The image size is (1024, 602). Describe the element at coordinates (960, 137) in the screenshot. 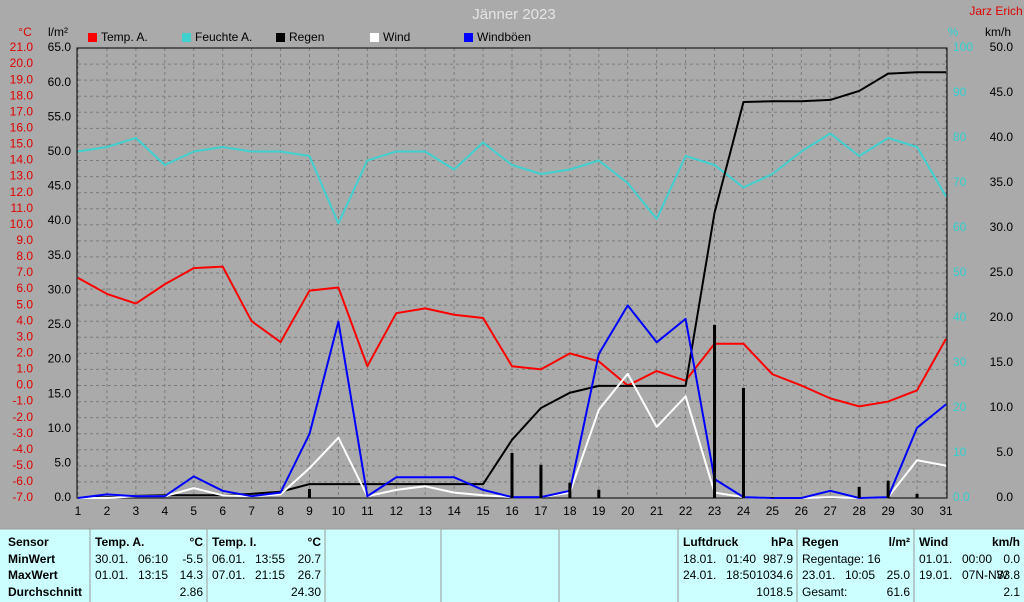

I see `y-tick-label: 80` at that location.